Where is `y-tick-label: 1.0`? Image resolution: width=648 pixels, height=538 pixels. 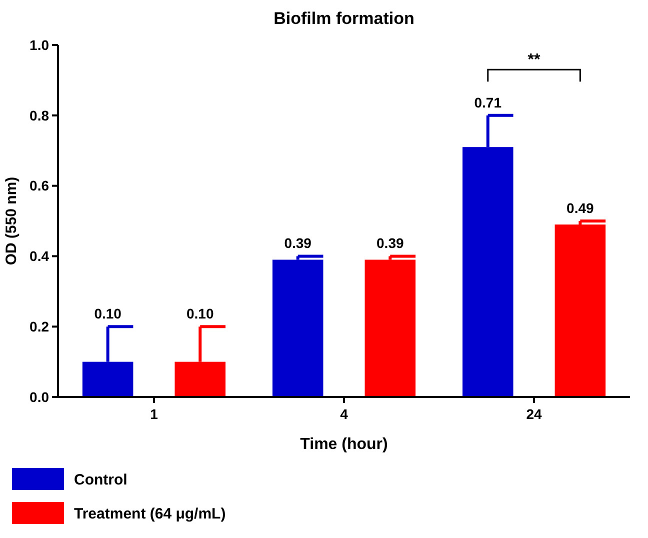
y-tick-label: 1.0 is located at coordinates (40, 44).